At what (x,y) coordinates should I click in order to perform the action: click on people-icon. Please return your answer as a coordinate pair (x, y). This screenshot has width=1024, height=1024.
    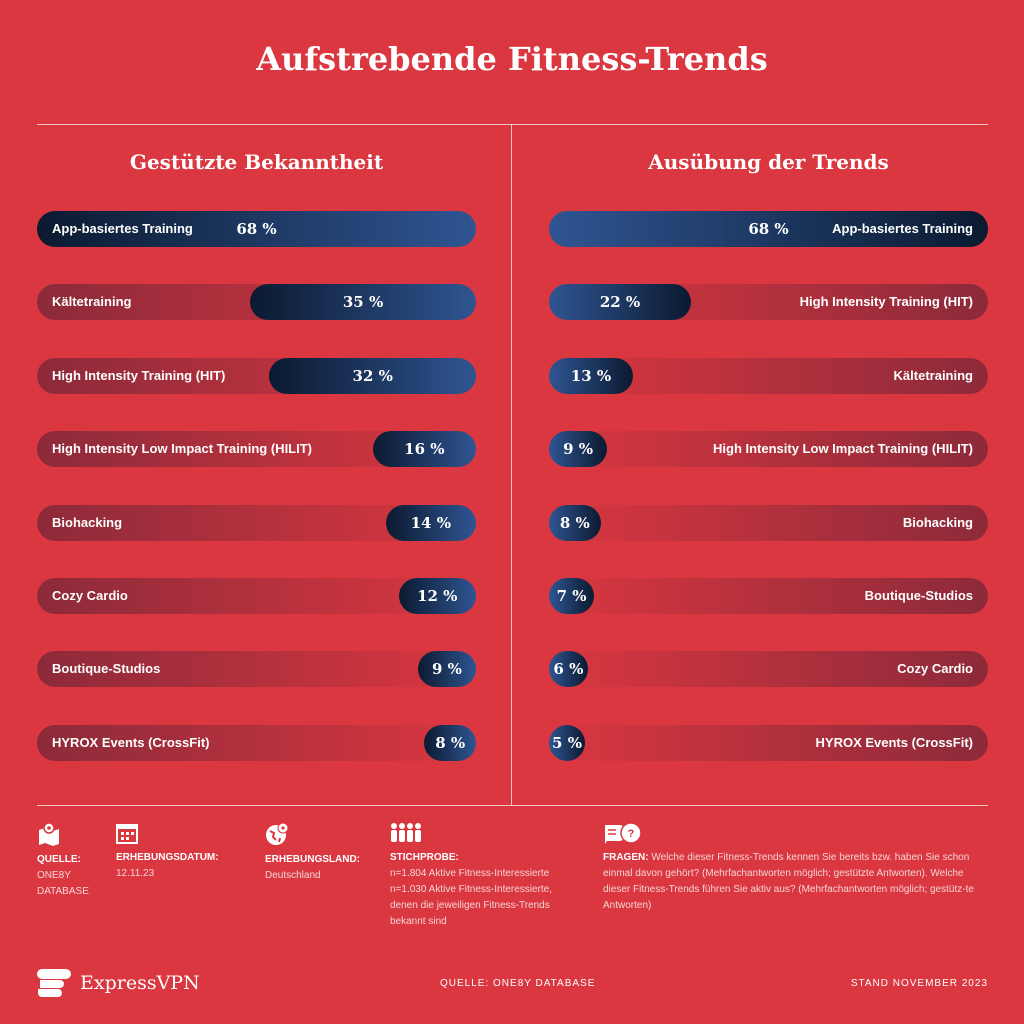
    Looking at the image, I should click on (406, 832).